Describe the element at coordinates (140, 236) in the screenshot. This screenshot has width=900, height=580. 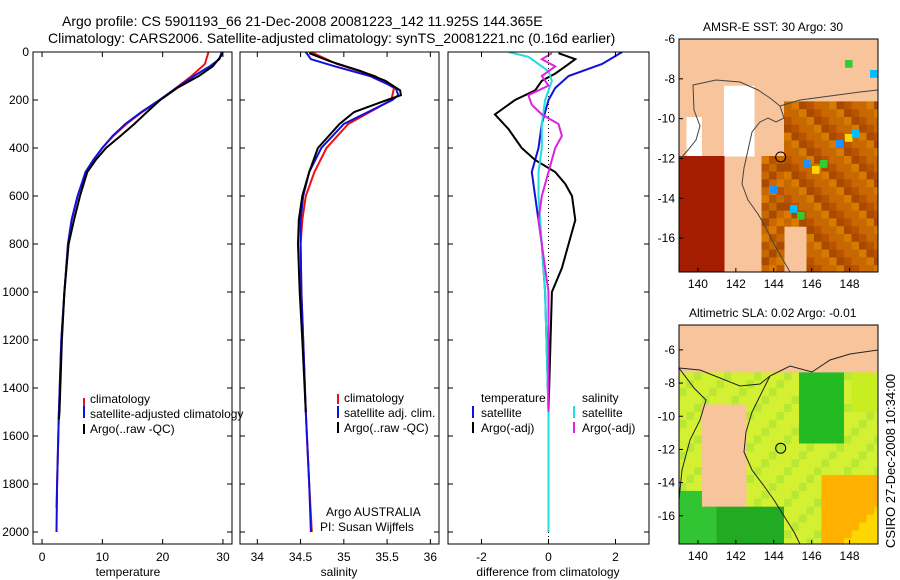
I see `temp-argo-line` at that location.